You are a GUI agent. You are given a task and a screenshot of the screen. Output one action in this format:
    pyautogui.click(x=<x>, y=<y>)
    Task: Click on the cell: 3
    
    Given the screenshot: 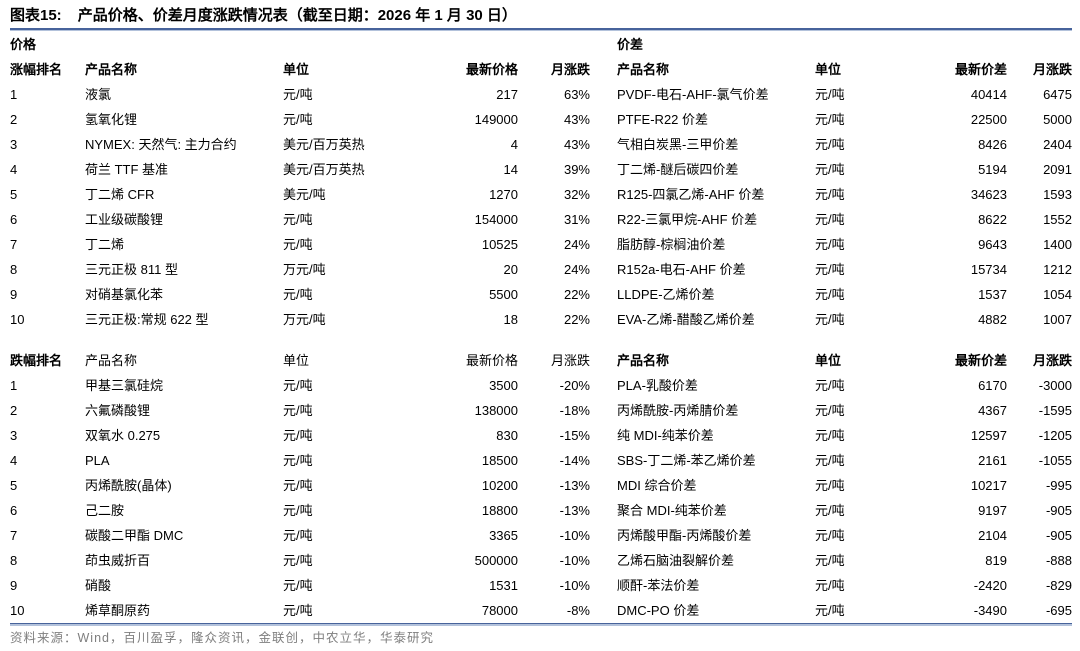 What is the action you would take?
    pyautogui.click(x=14, y=435)
    